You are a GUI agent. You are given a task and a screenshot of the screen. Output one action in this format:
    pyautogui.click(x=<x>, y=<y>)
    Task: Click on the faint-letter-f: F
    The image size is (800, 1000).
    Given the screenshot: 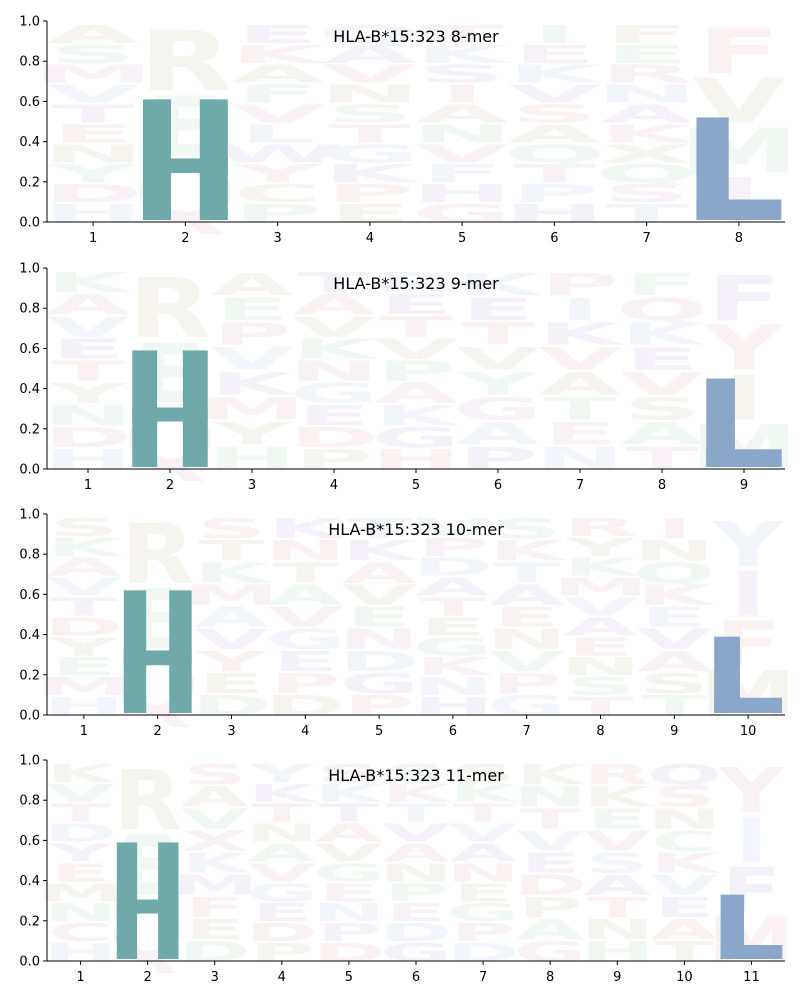 What is the action you would take?
    pyautogui.click(x=646, y=34)
    